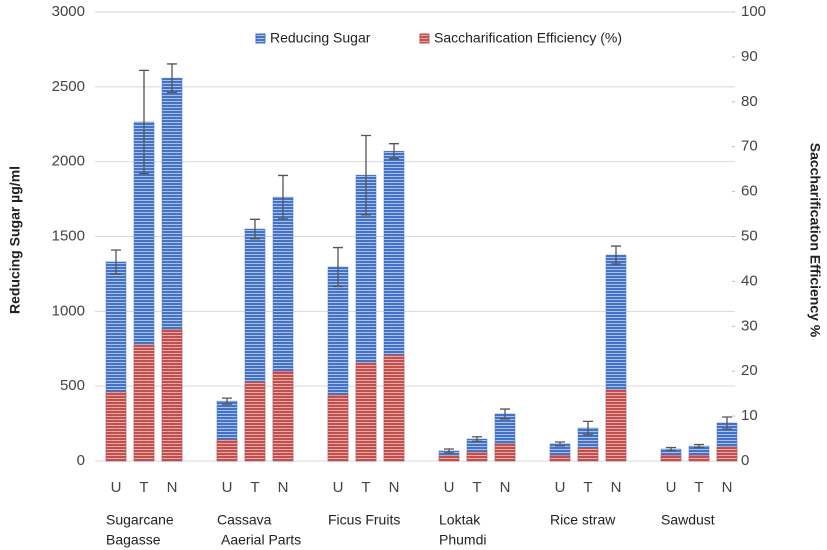 This screenshot has height=550, width=827. What do you see at coordinates (140, 520) in the screenshot?
I see `group-label: Sugarcane` at bounding box center [140, 520].